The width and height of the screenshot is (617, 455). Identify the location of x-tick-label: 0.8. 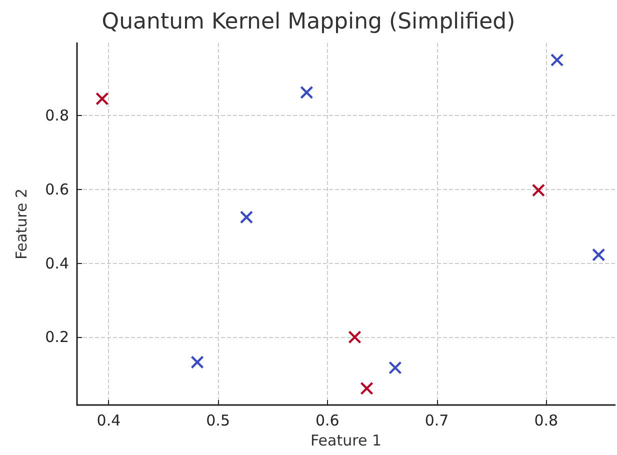
(546, 421).